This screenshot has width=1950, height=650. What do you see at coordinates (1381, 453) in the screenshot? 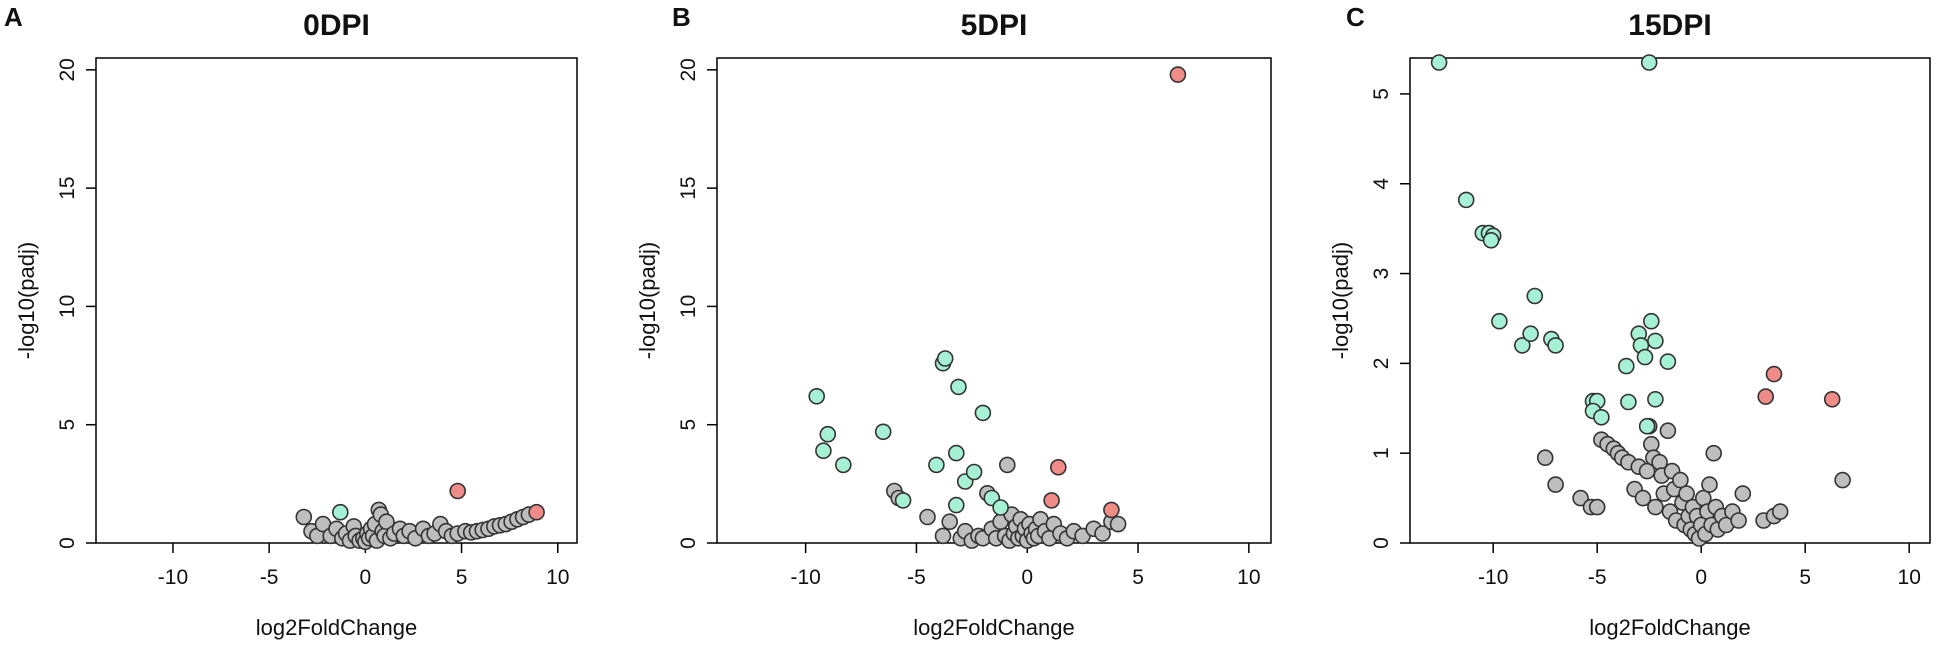
I see `y-tick-label: 1` at bounding box center [1381, 453].